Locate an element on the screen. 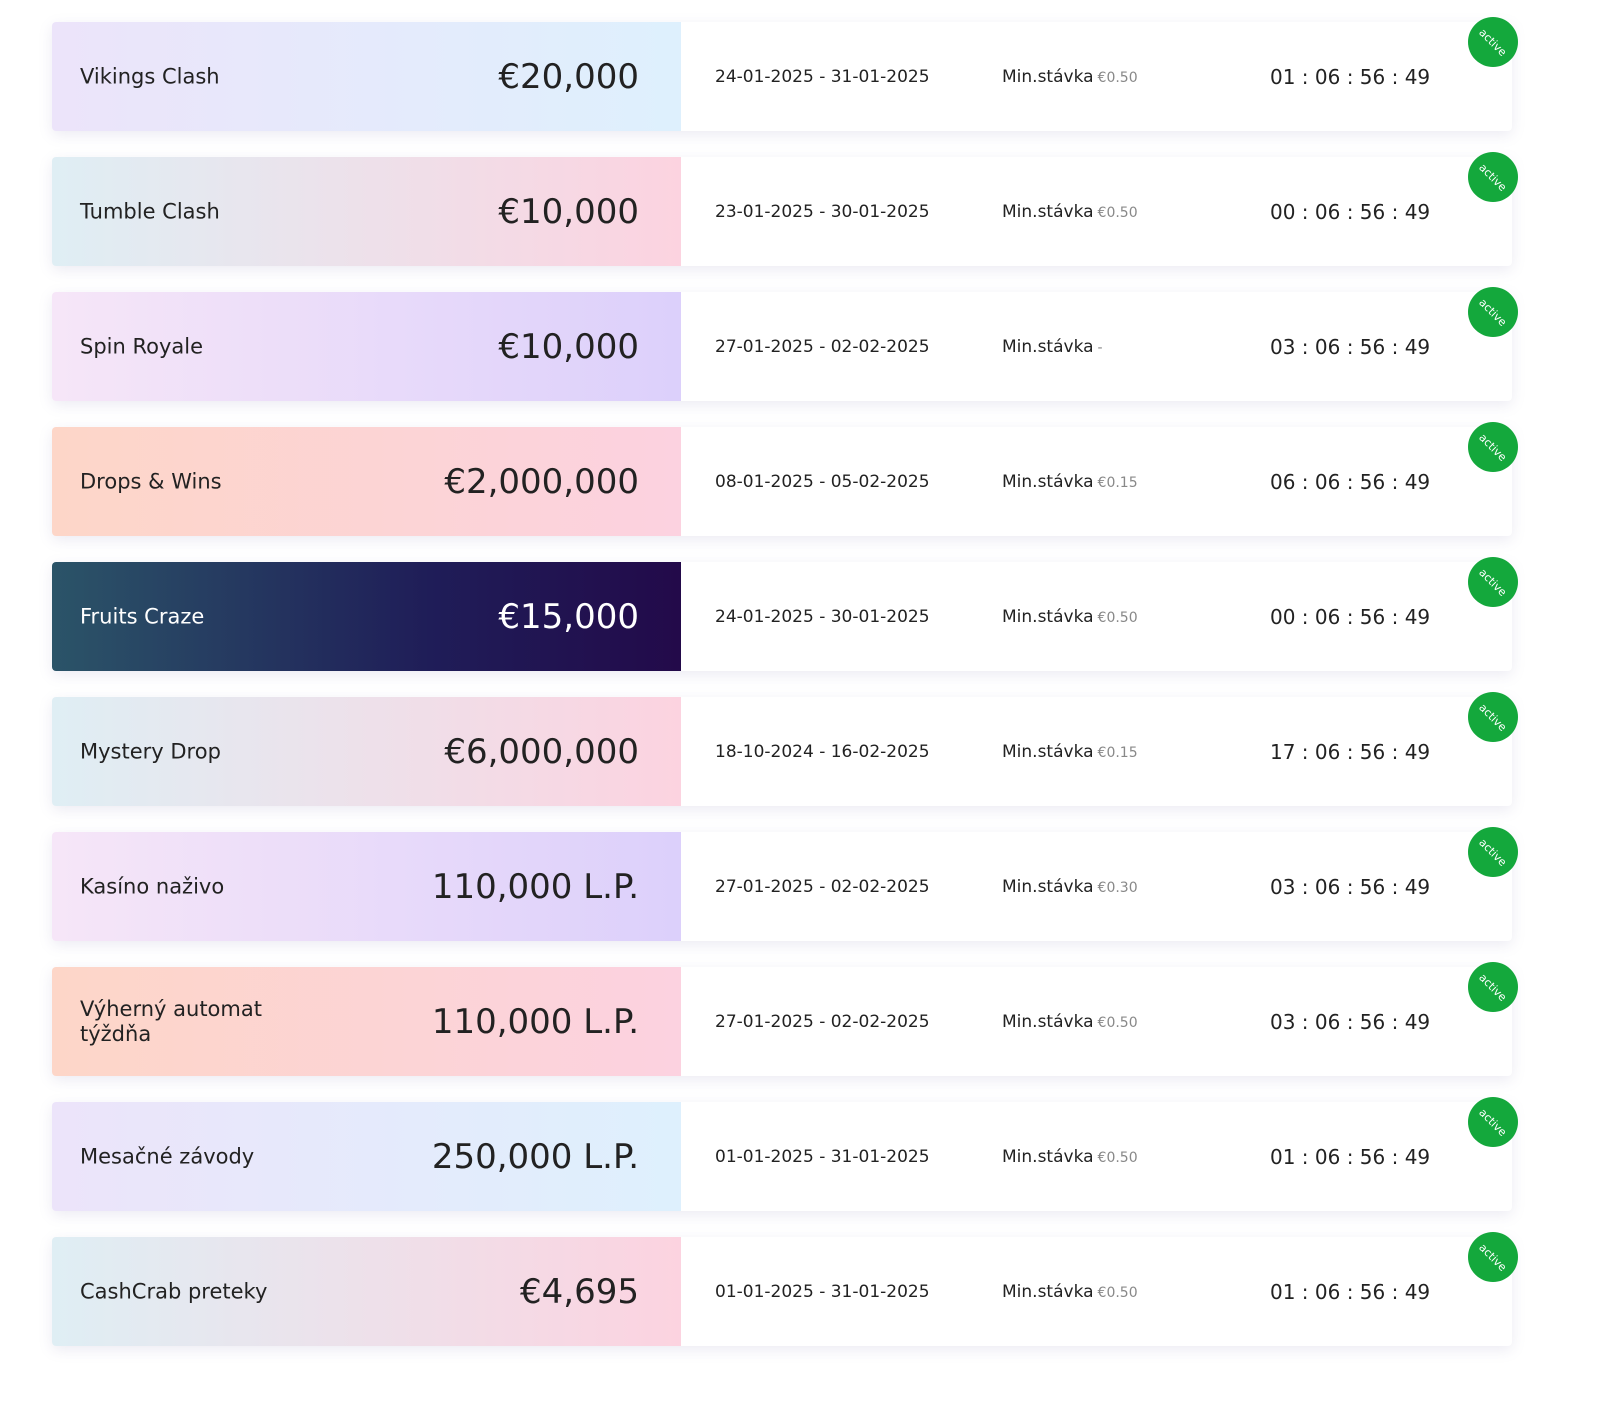 This screenshot has width=1600, height=1409. date-range: 24-01-2025 - 31-01-2025 is located at coordinates (822, 76).